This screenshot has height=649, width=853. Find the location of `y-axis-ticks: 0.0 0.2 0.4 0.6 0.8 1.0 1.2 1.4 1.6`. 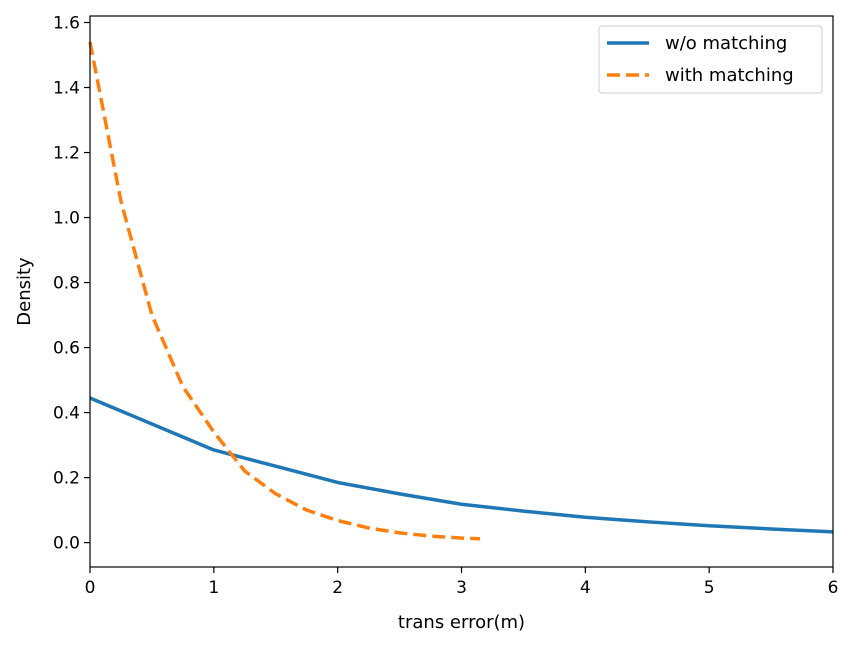

y-axis-ticks: 0.0 0.2 0.4 0.6 0.8 1.0 1.2 1.4 1.6 is located at coordinates (71, 284).